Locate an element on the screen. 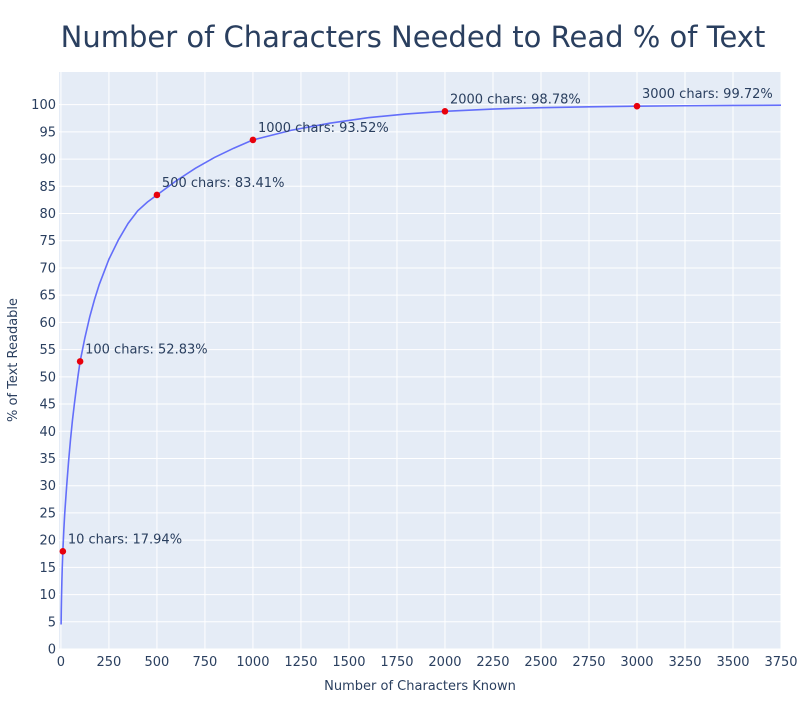 This screenshot has height=711, width=800. x-tick-label: 3250 is located at coordinates (684, 662).